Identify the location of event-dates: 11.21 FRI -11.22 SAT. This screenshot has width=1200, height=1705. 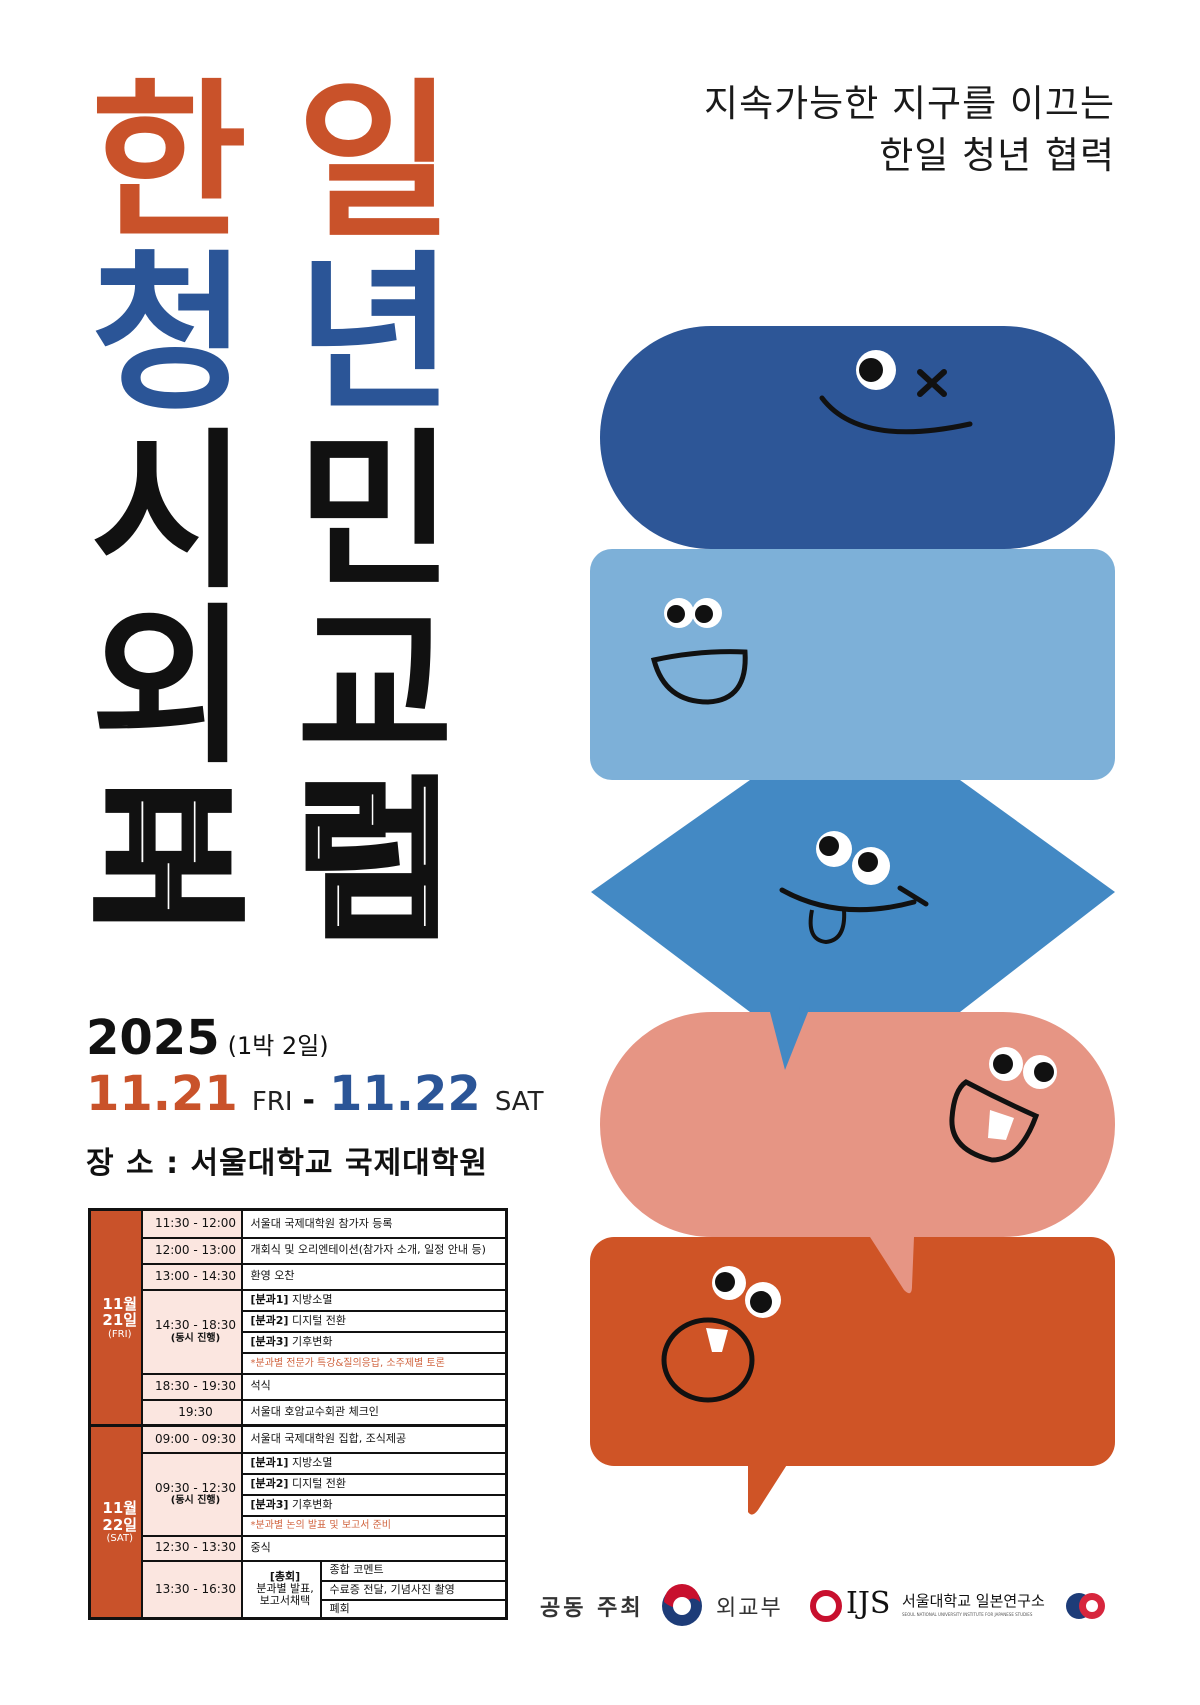
(319, 1094).